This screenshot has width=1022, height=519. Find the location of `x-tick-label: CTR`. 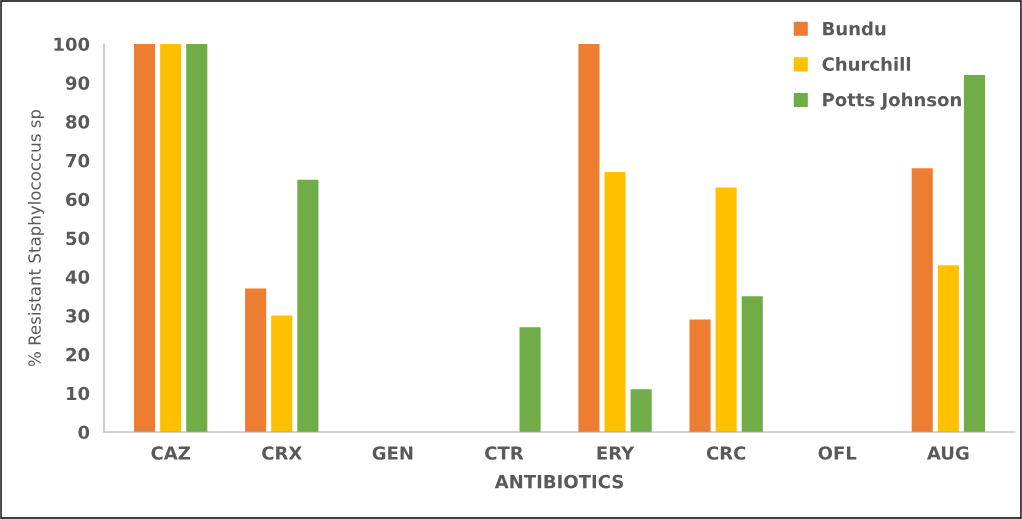

x-tick-label: CTR is located at coordinates (504, 453).